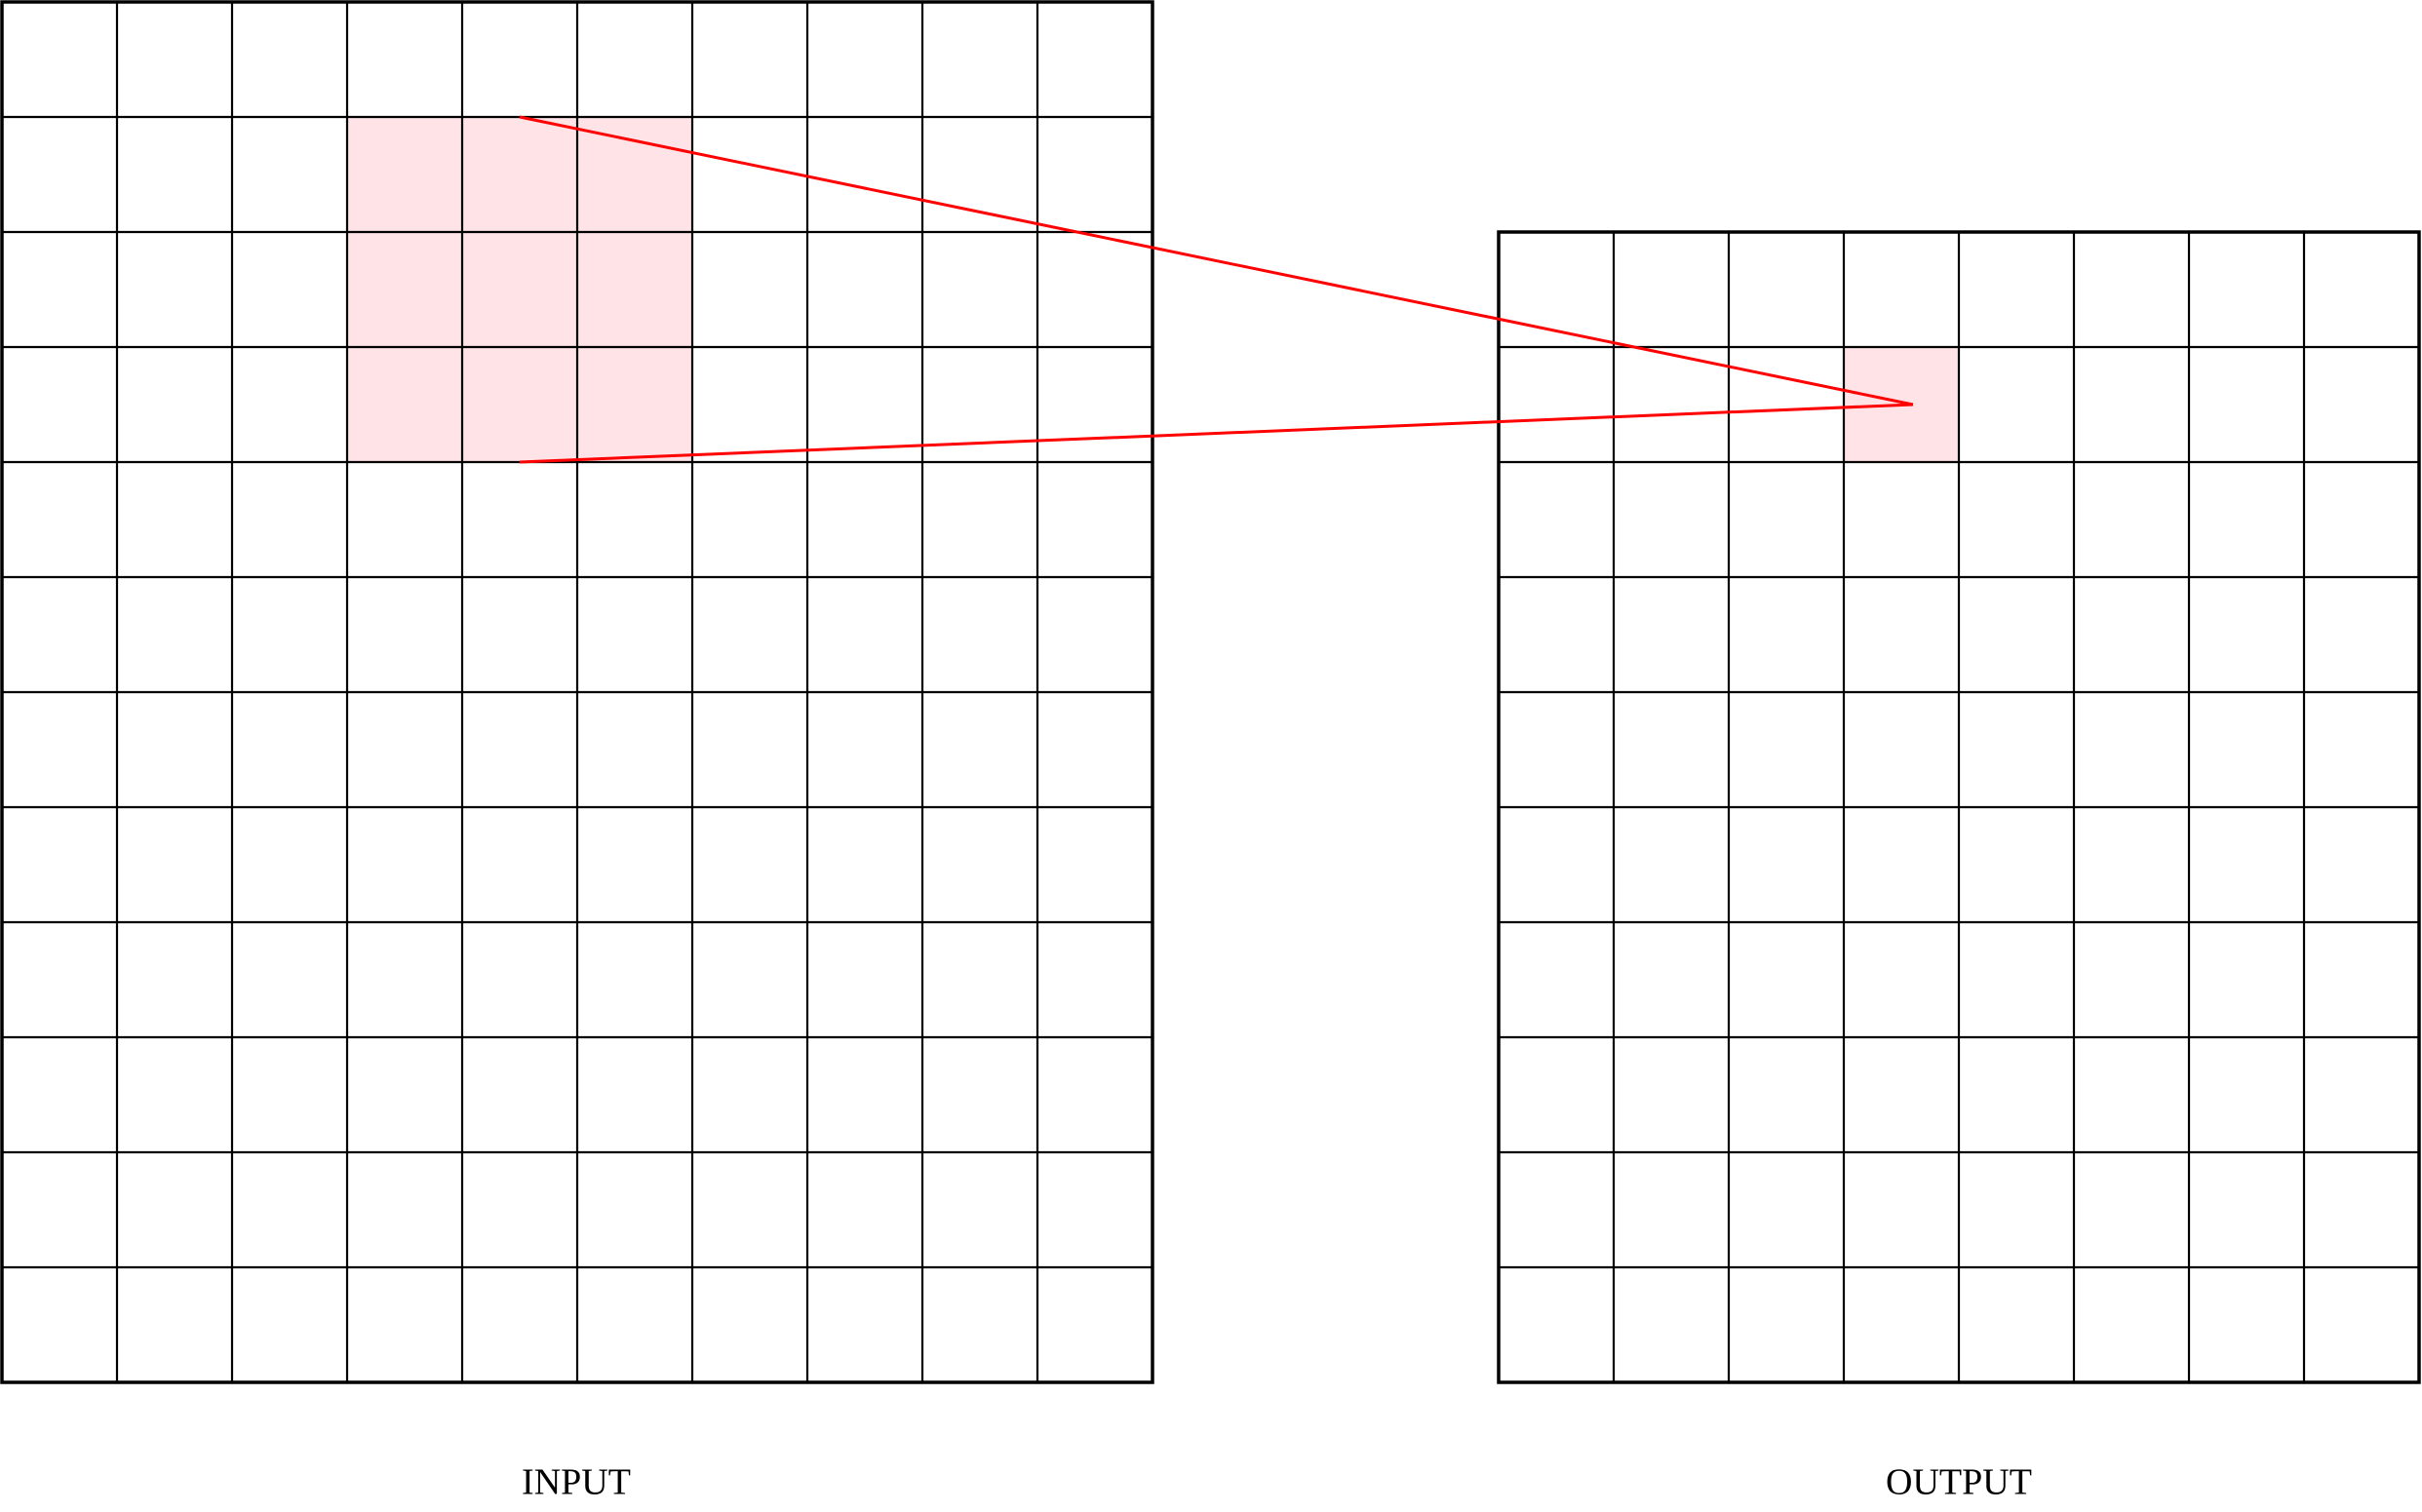 The image size is (2422, 1512). I want to click on input-label: INPUT, so click(576, 1482).